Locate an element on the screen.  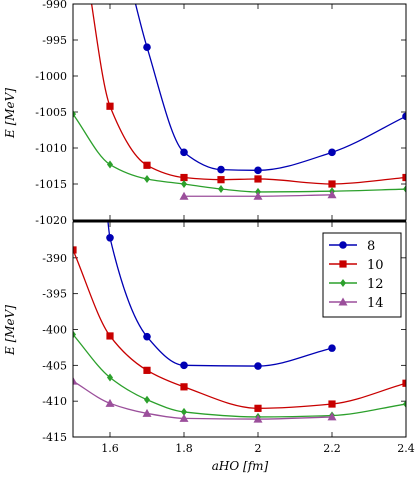
y-tick-label: -1000 is located at coordinates (51, 76).